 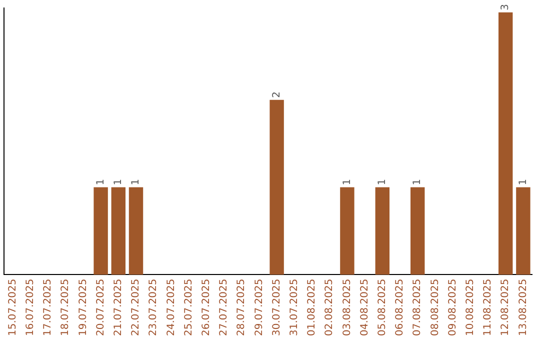 What do you see at coordinates (382, 307) in the screenshot?
I see `x-tick-label: 05.08.2025` at bounding box center [382, 307].